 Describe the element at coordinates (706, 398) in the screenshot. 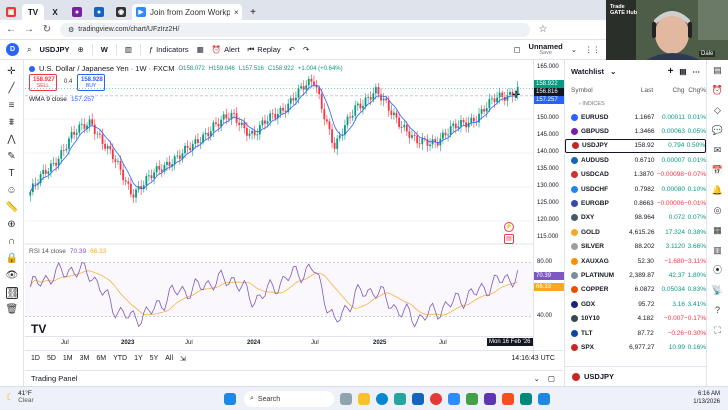

I see `system-clock: 6:16 AM 1/13/2026` at that location.